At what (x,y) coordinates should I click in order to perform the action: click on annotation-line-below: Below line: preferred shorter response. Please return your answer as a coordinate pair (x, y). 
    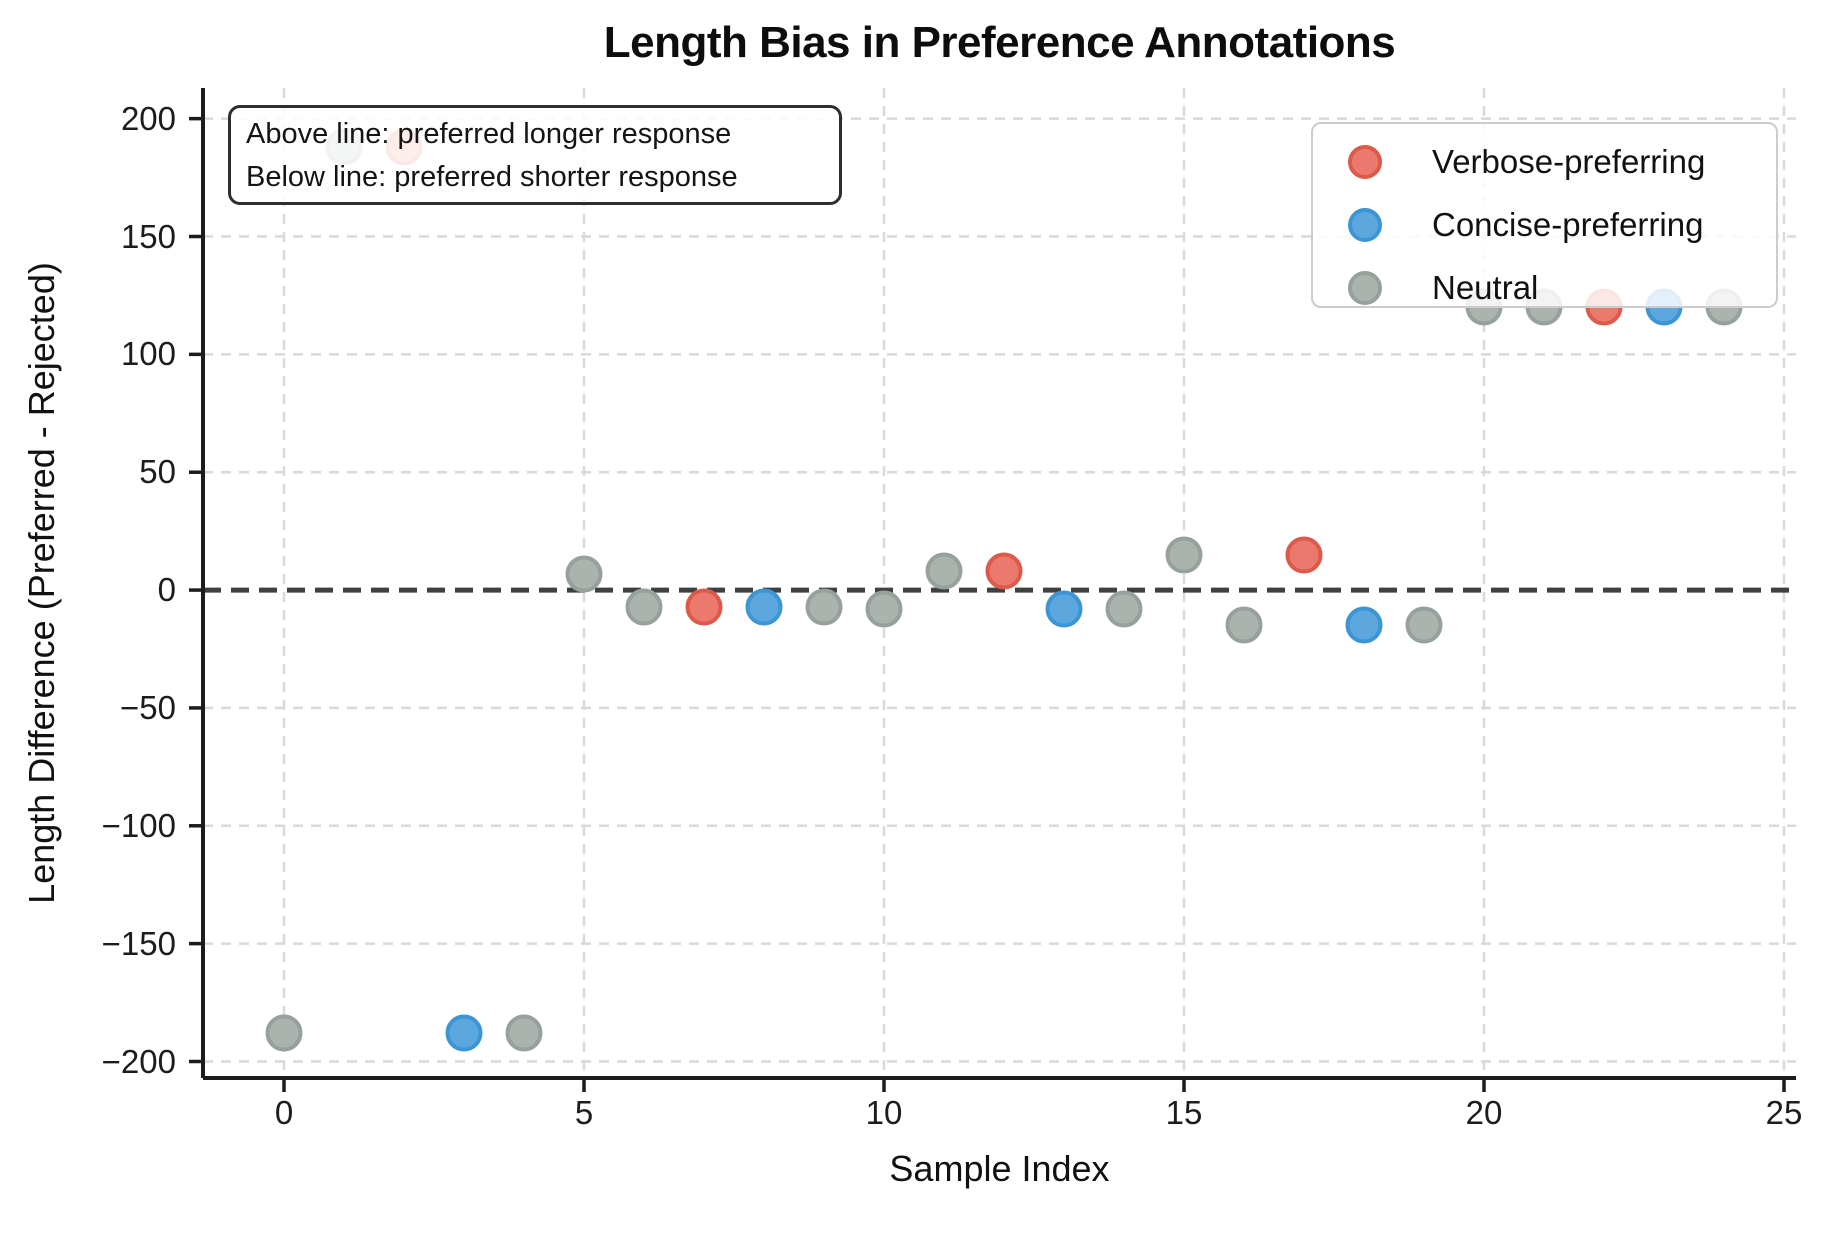
    Looking at the image, I should click on (492, 177).